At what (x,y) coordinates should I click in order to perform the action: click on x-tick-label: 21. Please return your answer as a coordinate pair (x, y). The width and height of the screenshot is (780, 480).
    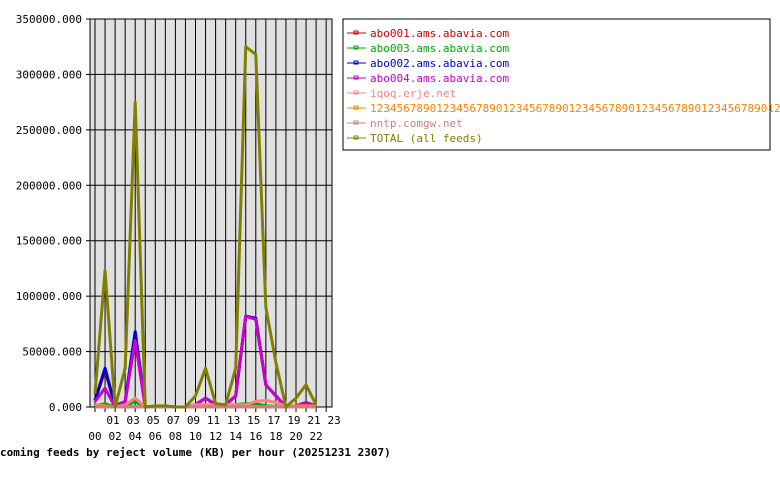
    Looking at the image, I should click on (313, 420).